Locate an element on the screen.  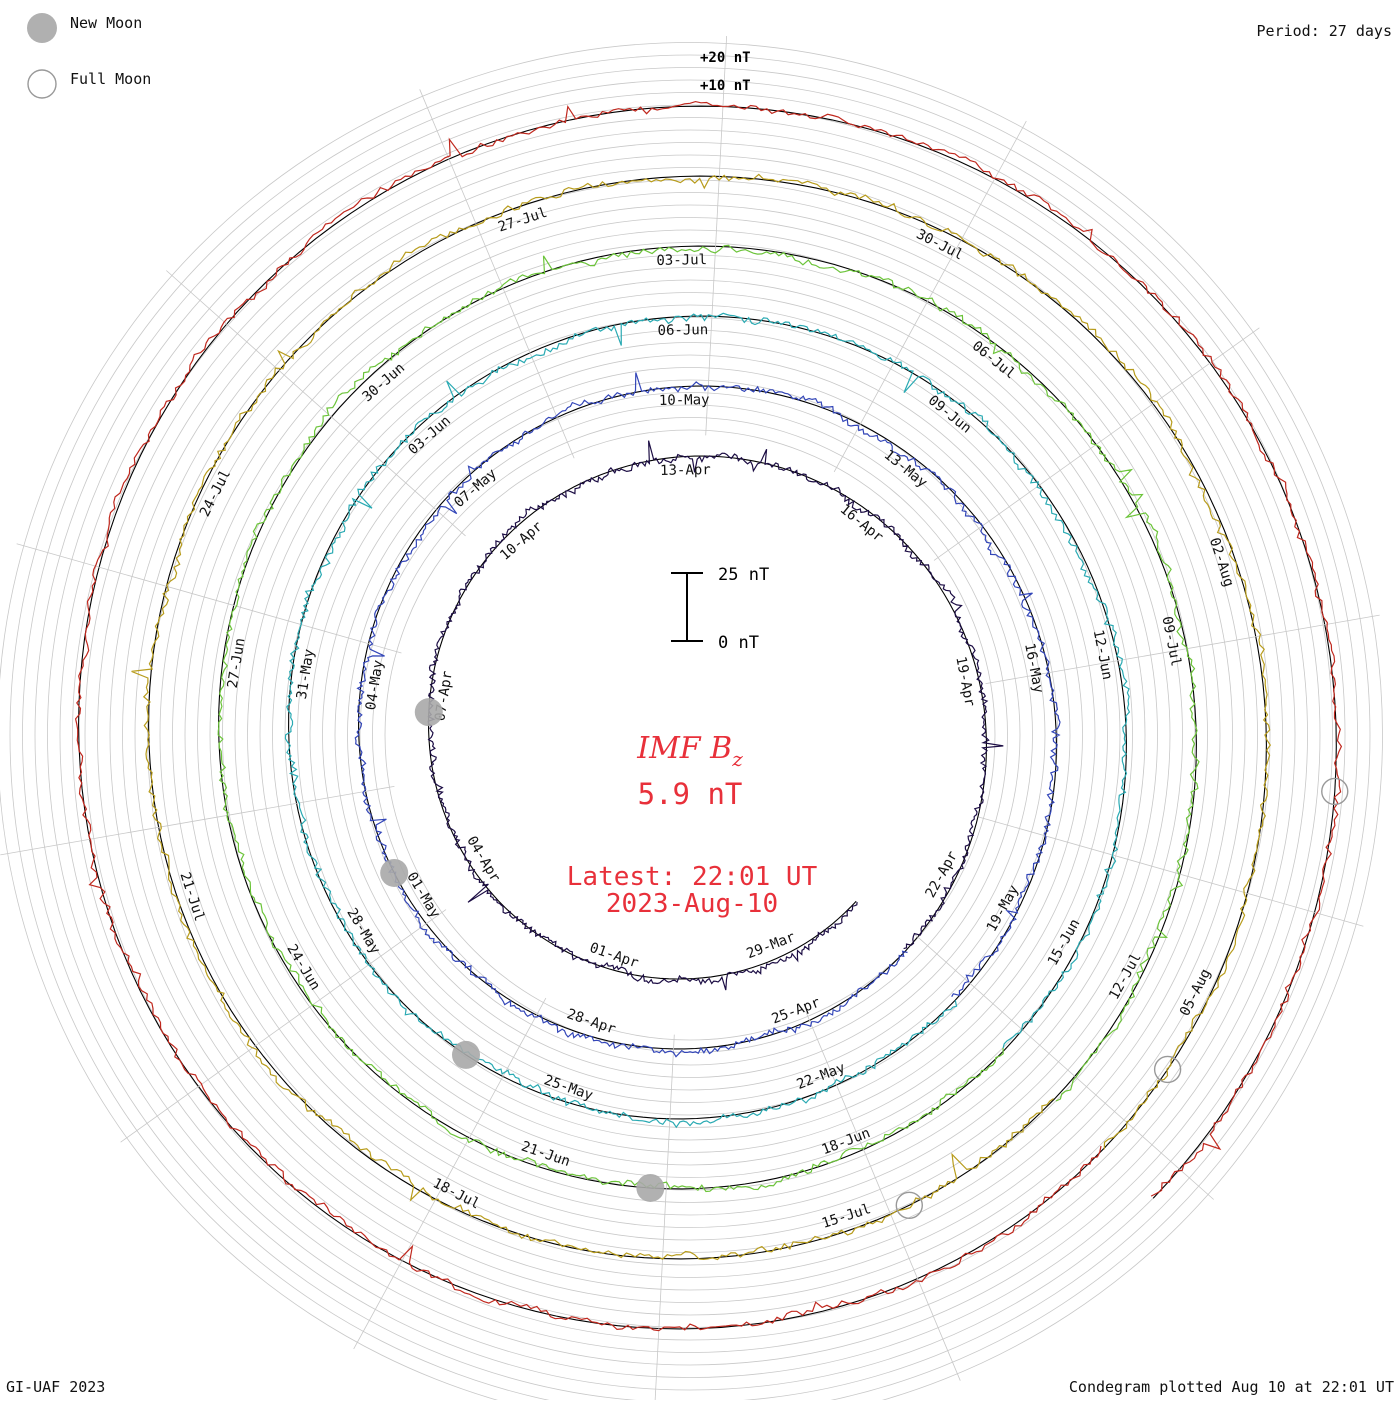
date-label: 31-May is located at coordinates (306, 674).